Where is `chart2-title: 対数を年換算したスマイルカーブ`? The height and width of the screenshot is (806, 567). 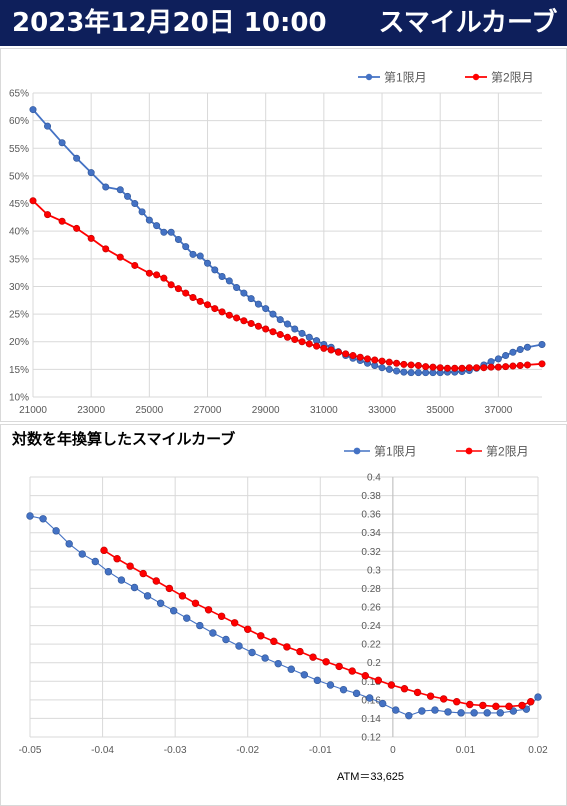 chart2-title: 対数を年換算したスマイルカーブ is located at coordinates (124, 439).